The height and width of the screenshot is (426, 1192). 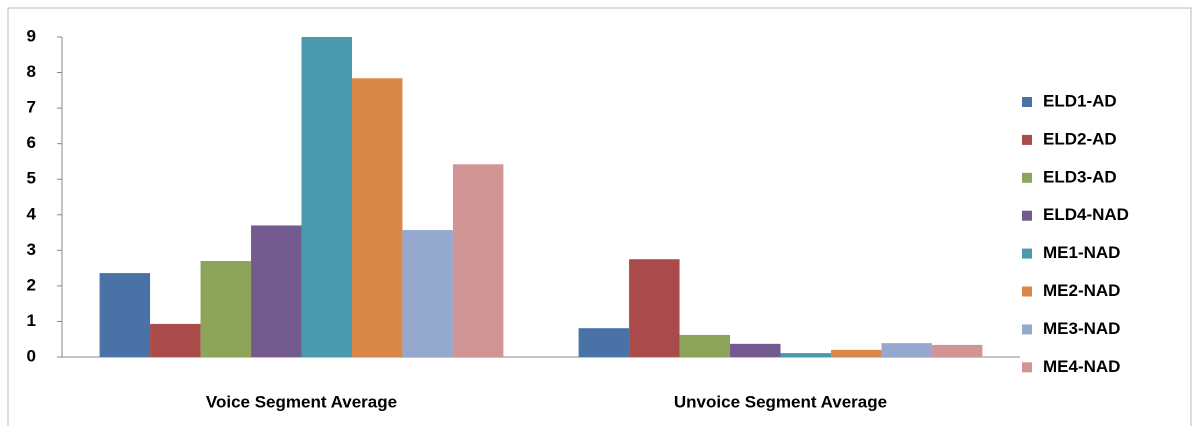 I want to click on y-tick-label: 2, so click(x=31, y=284).